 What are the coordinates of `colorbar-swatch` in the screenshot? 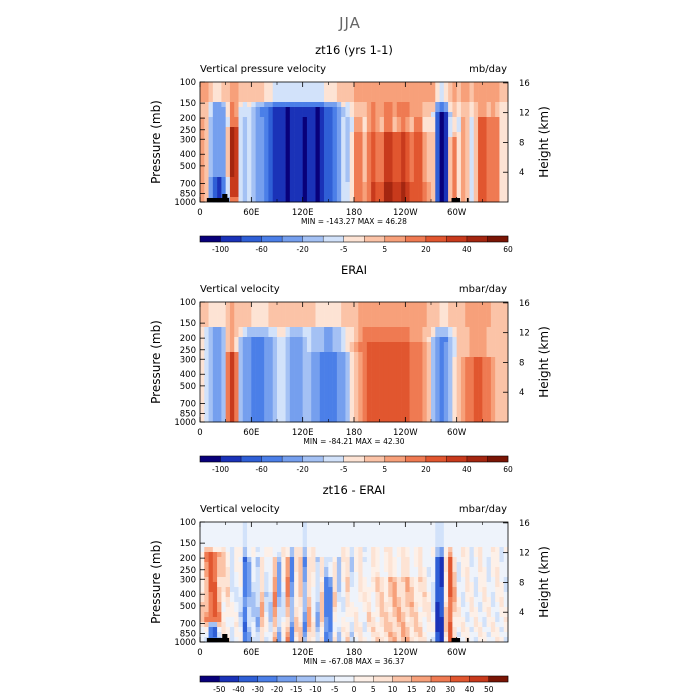 It's located at (251, 459).